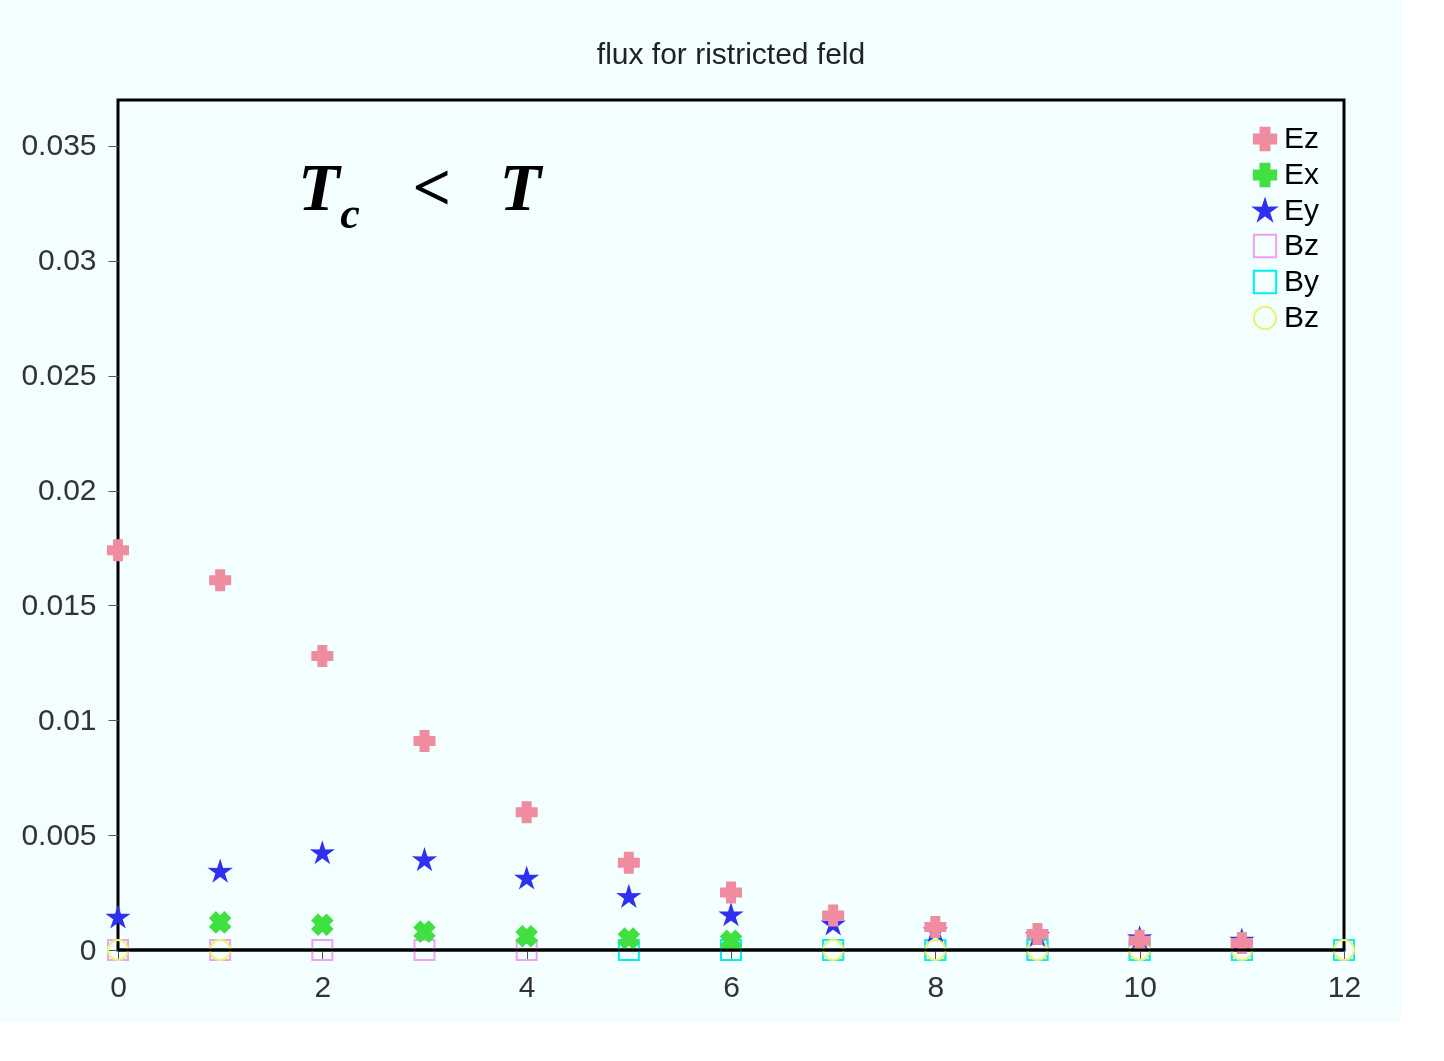 The image size is (1444, 1061). What do you see at coordinates (67, 719) in the screenshot?
I see `y-tick-label: 0.01` at bounding box center [67, 719].